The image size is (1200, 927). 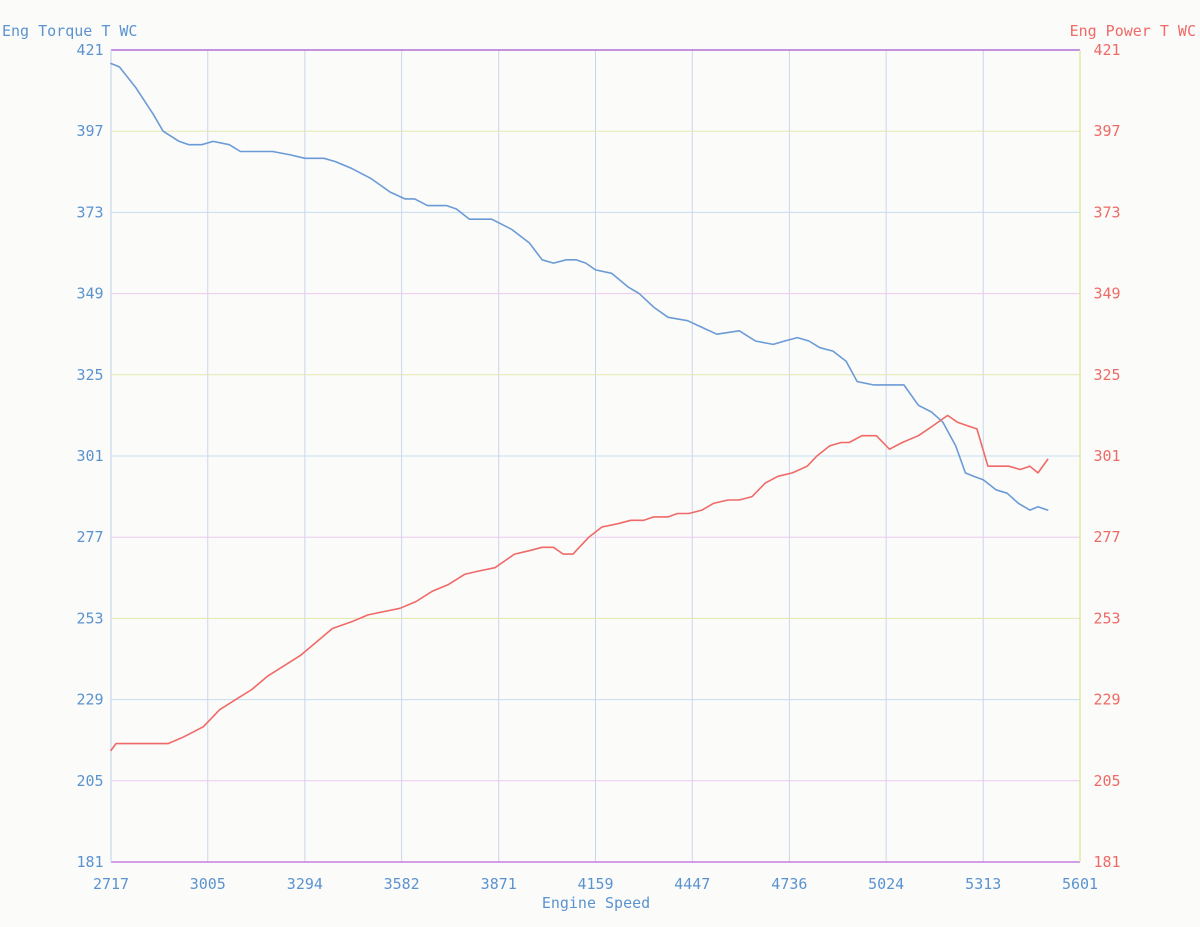 What do you see at coordinates (1106, 131) in the screenshot?
I see `right-y-tick-label: 397` at bounding box center [1106, 131].